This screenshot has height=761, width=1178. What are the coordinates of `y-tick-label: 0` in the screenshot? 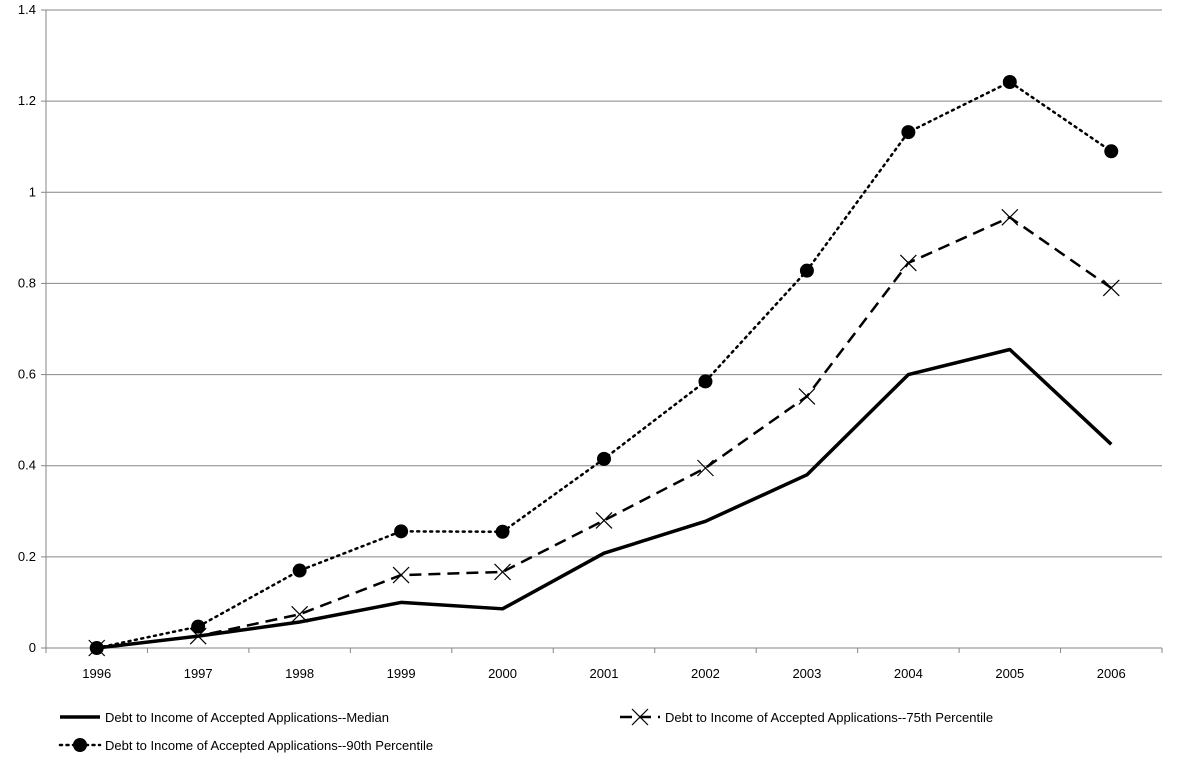 It's located at (32, 647).